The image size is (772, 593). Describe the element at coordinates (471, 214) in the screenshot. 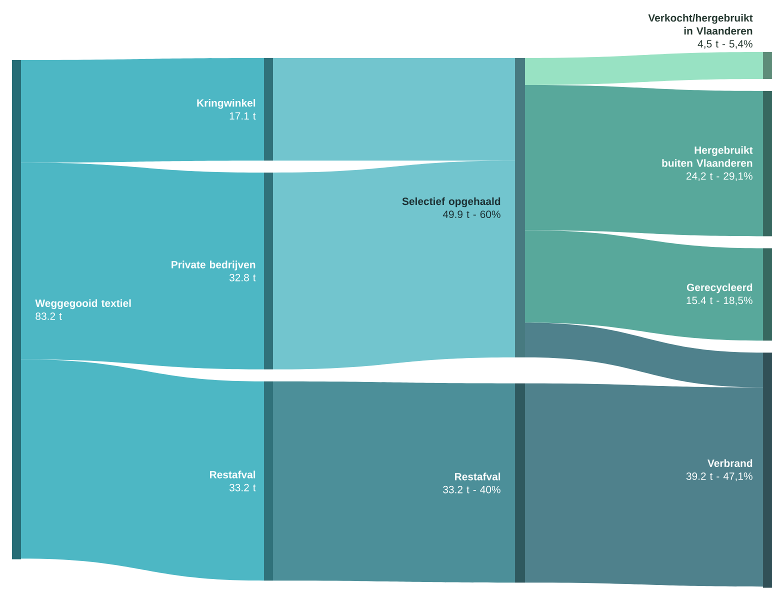

I see `data-label: 49.9 t - 60%` at that location.